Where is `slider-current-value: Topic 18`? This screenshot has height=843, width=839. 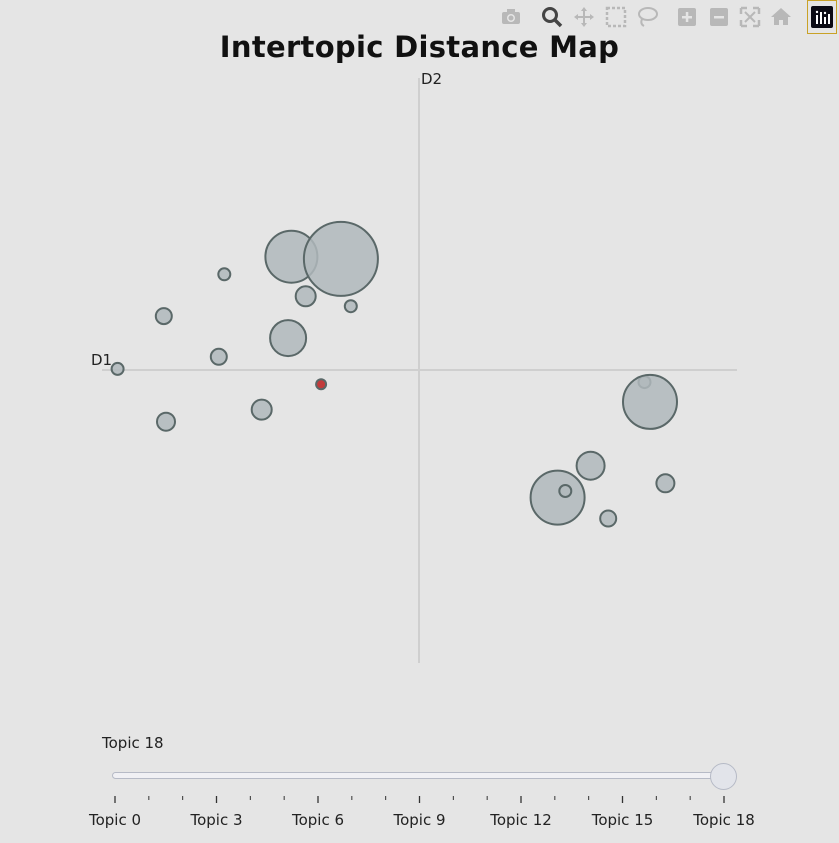
slider-current-value: Topic 18 is located at coordinates (133, 743).